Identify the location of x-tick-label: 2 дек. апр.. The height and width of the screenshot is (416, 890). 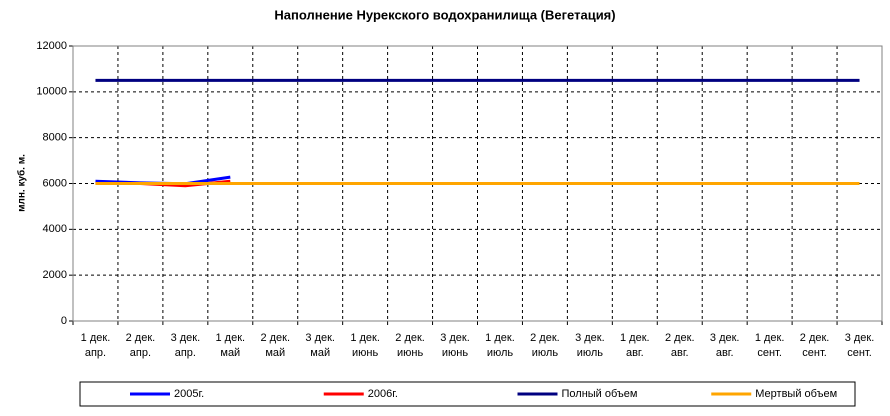
(140, 345).